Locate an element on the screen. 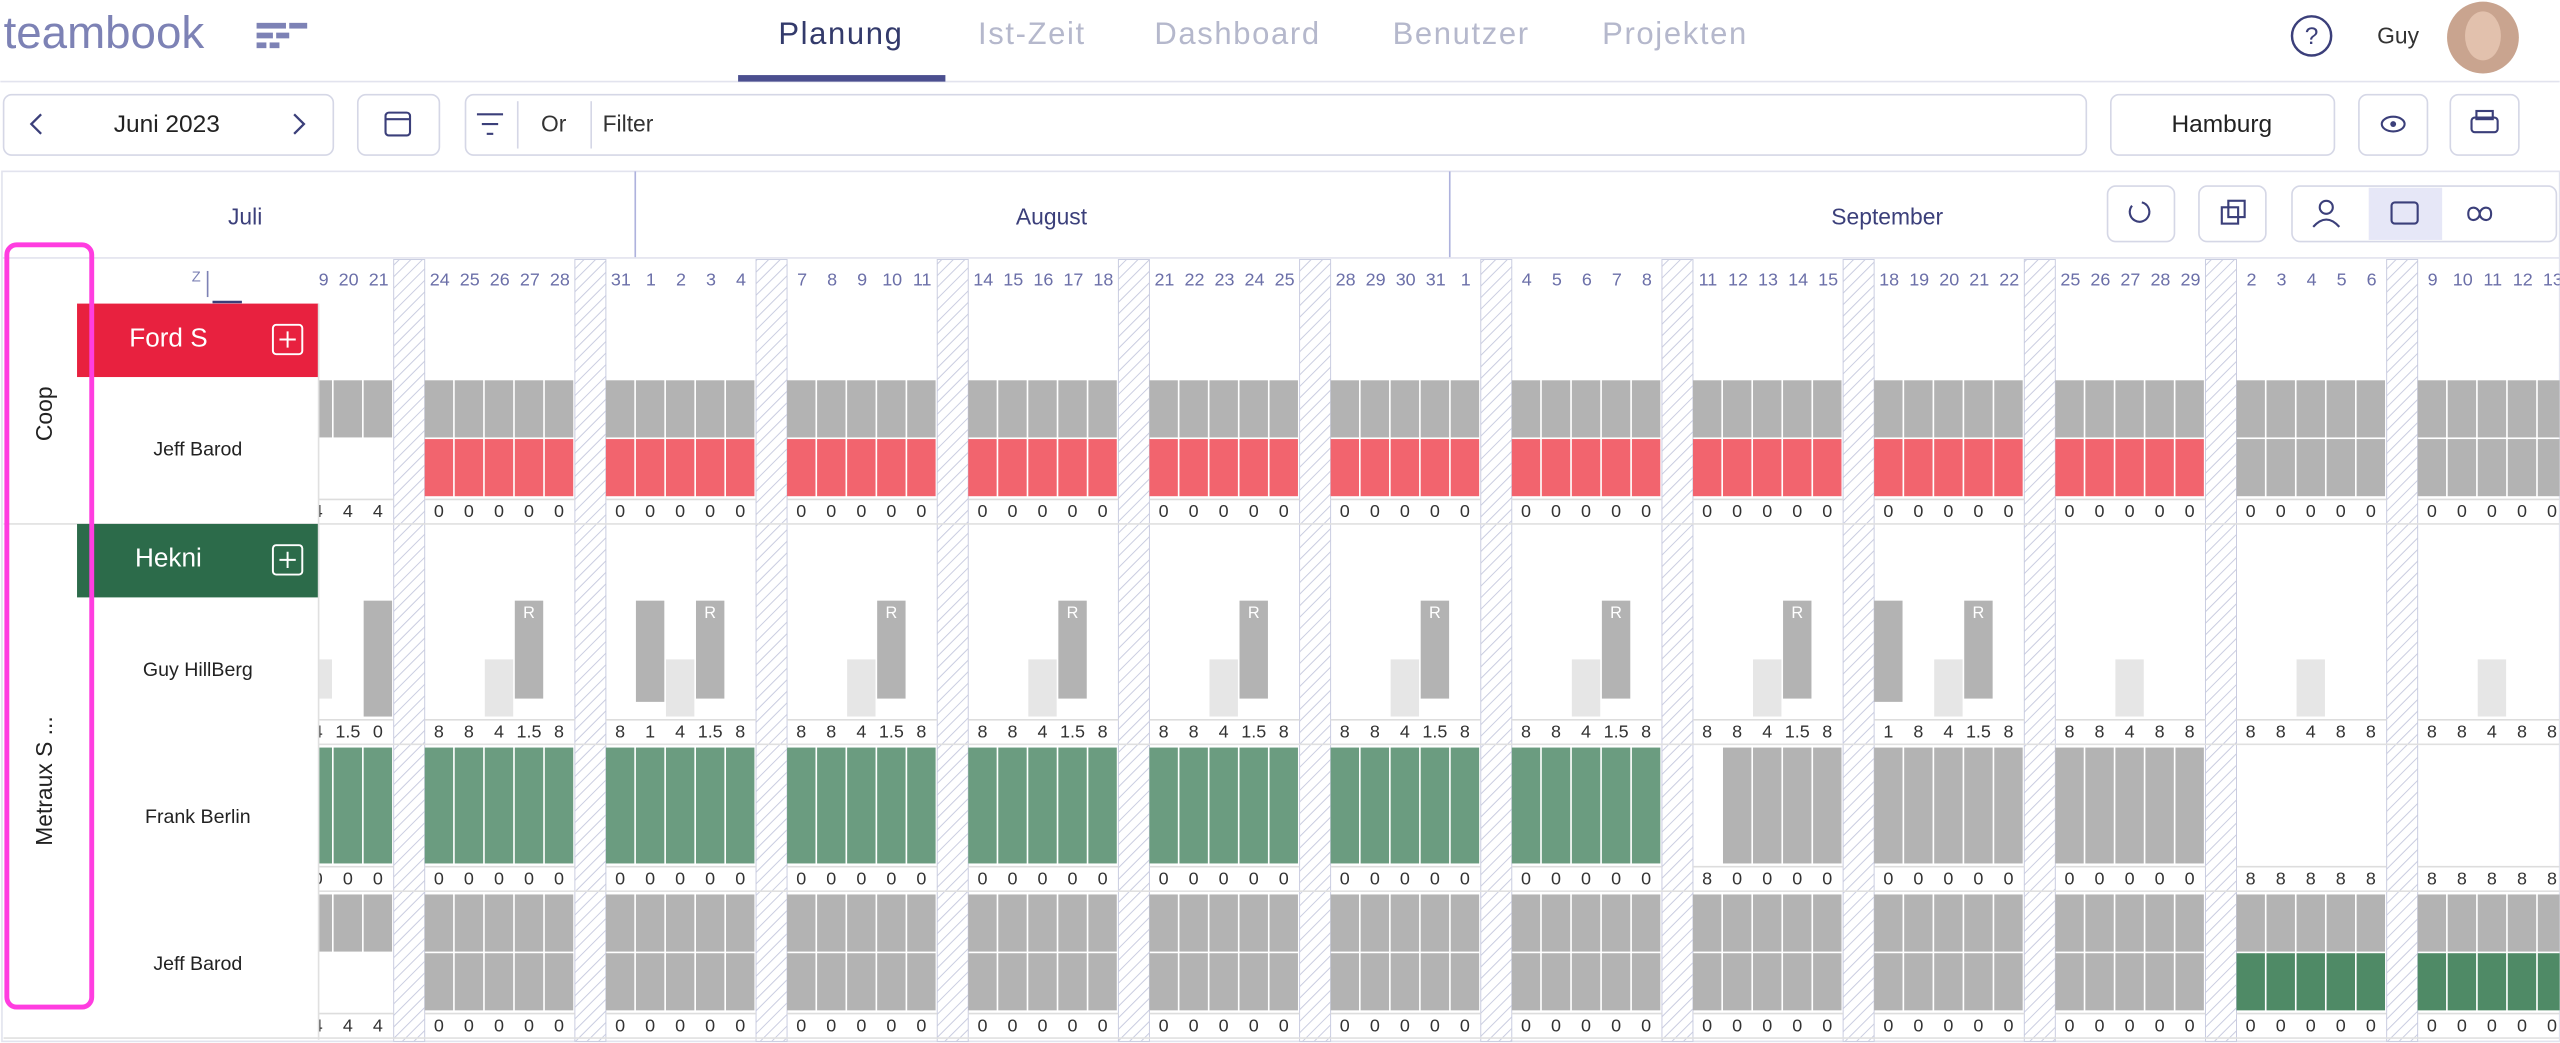 This screenshot has height=1043, width=2560. nav-tab: Projekten is located at coordinates (1675, 33).